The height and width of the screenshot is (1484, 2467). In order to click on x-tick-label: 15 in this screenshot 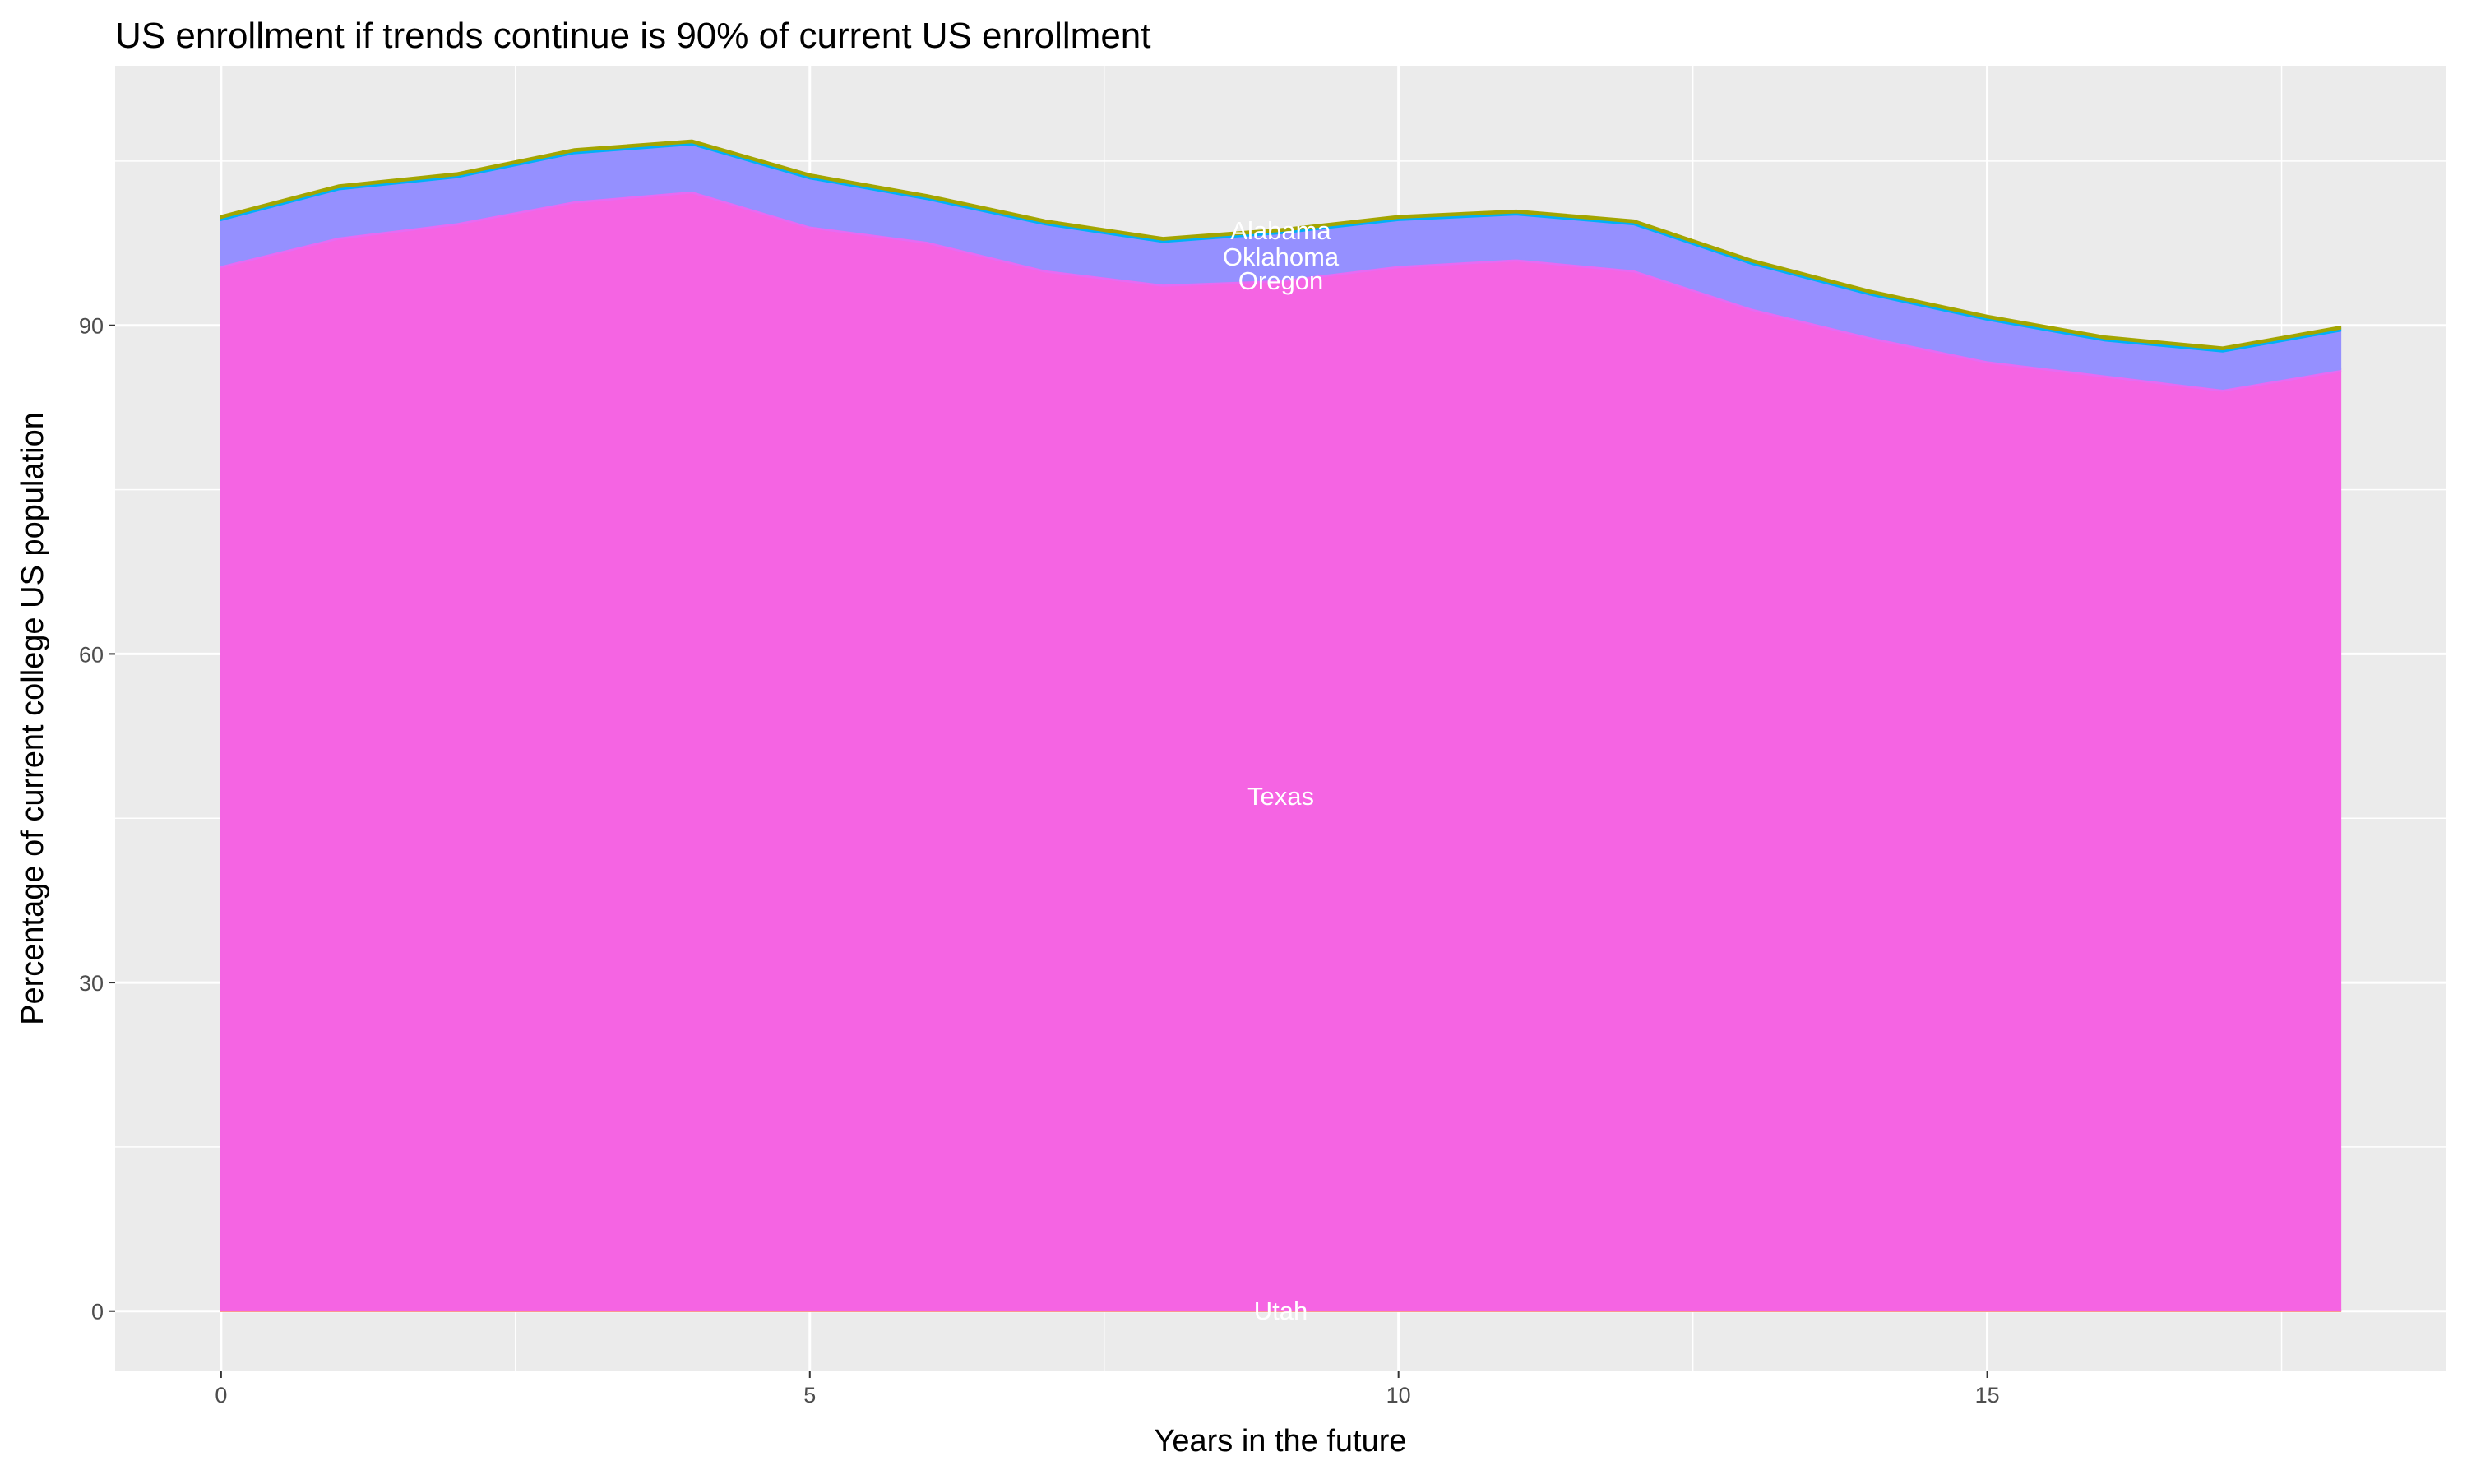, I will do `click(1988, 1395)`.